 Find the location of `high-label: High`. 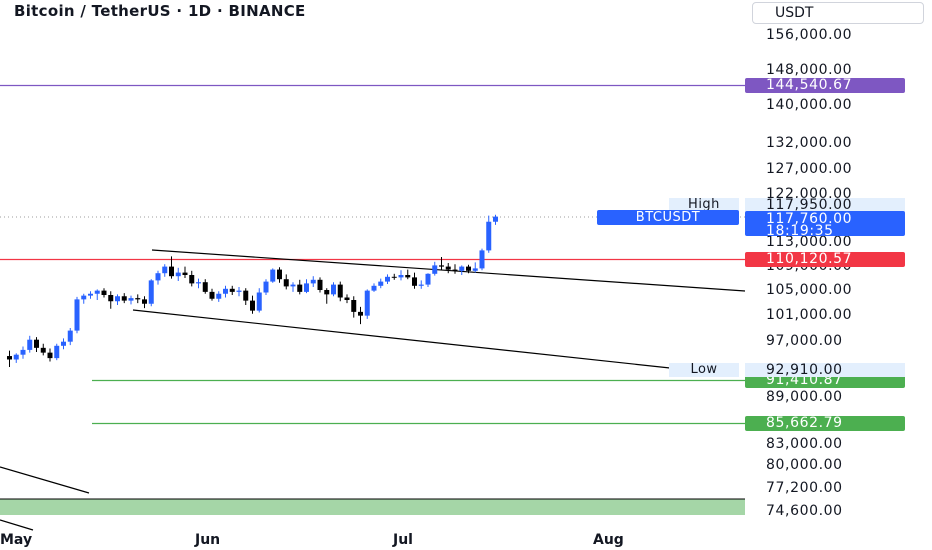

high-label: High is located at coordinates (704, 205).